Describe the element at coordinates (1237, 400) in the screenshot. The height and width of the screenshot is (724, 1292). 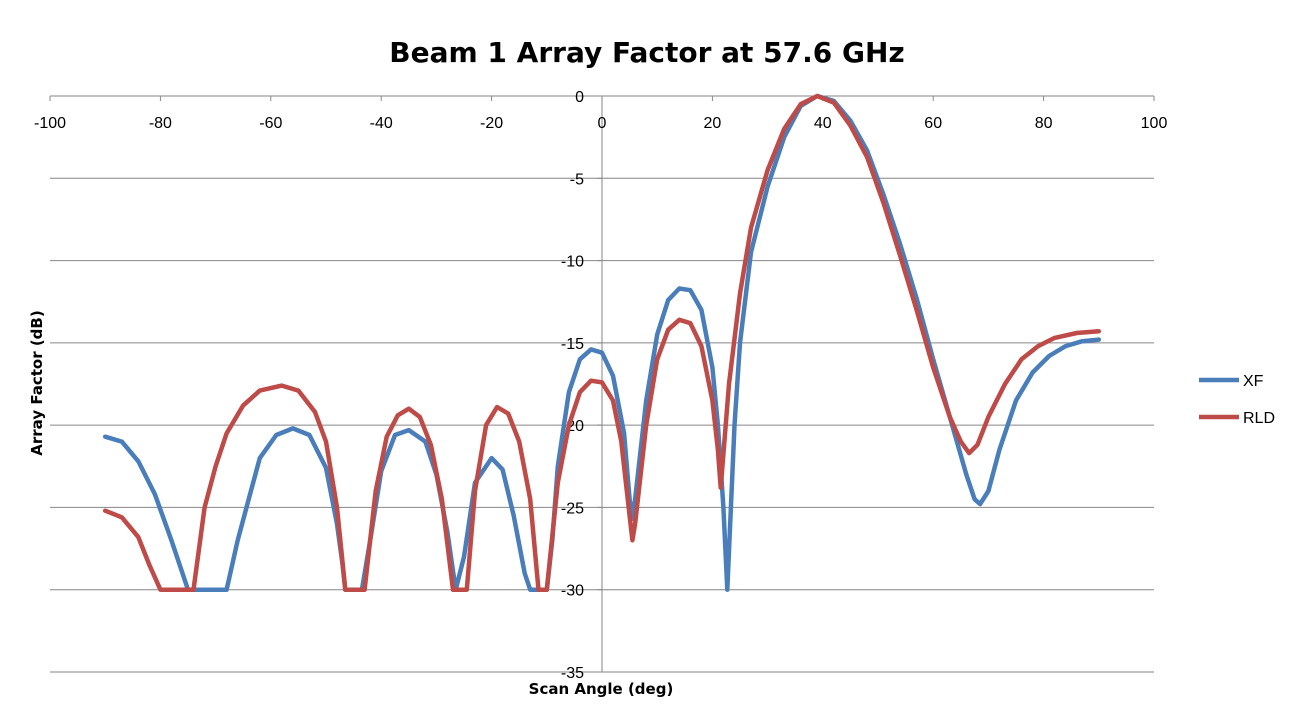
I see `legend: XF RLD` at that location.